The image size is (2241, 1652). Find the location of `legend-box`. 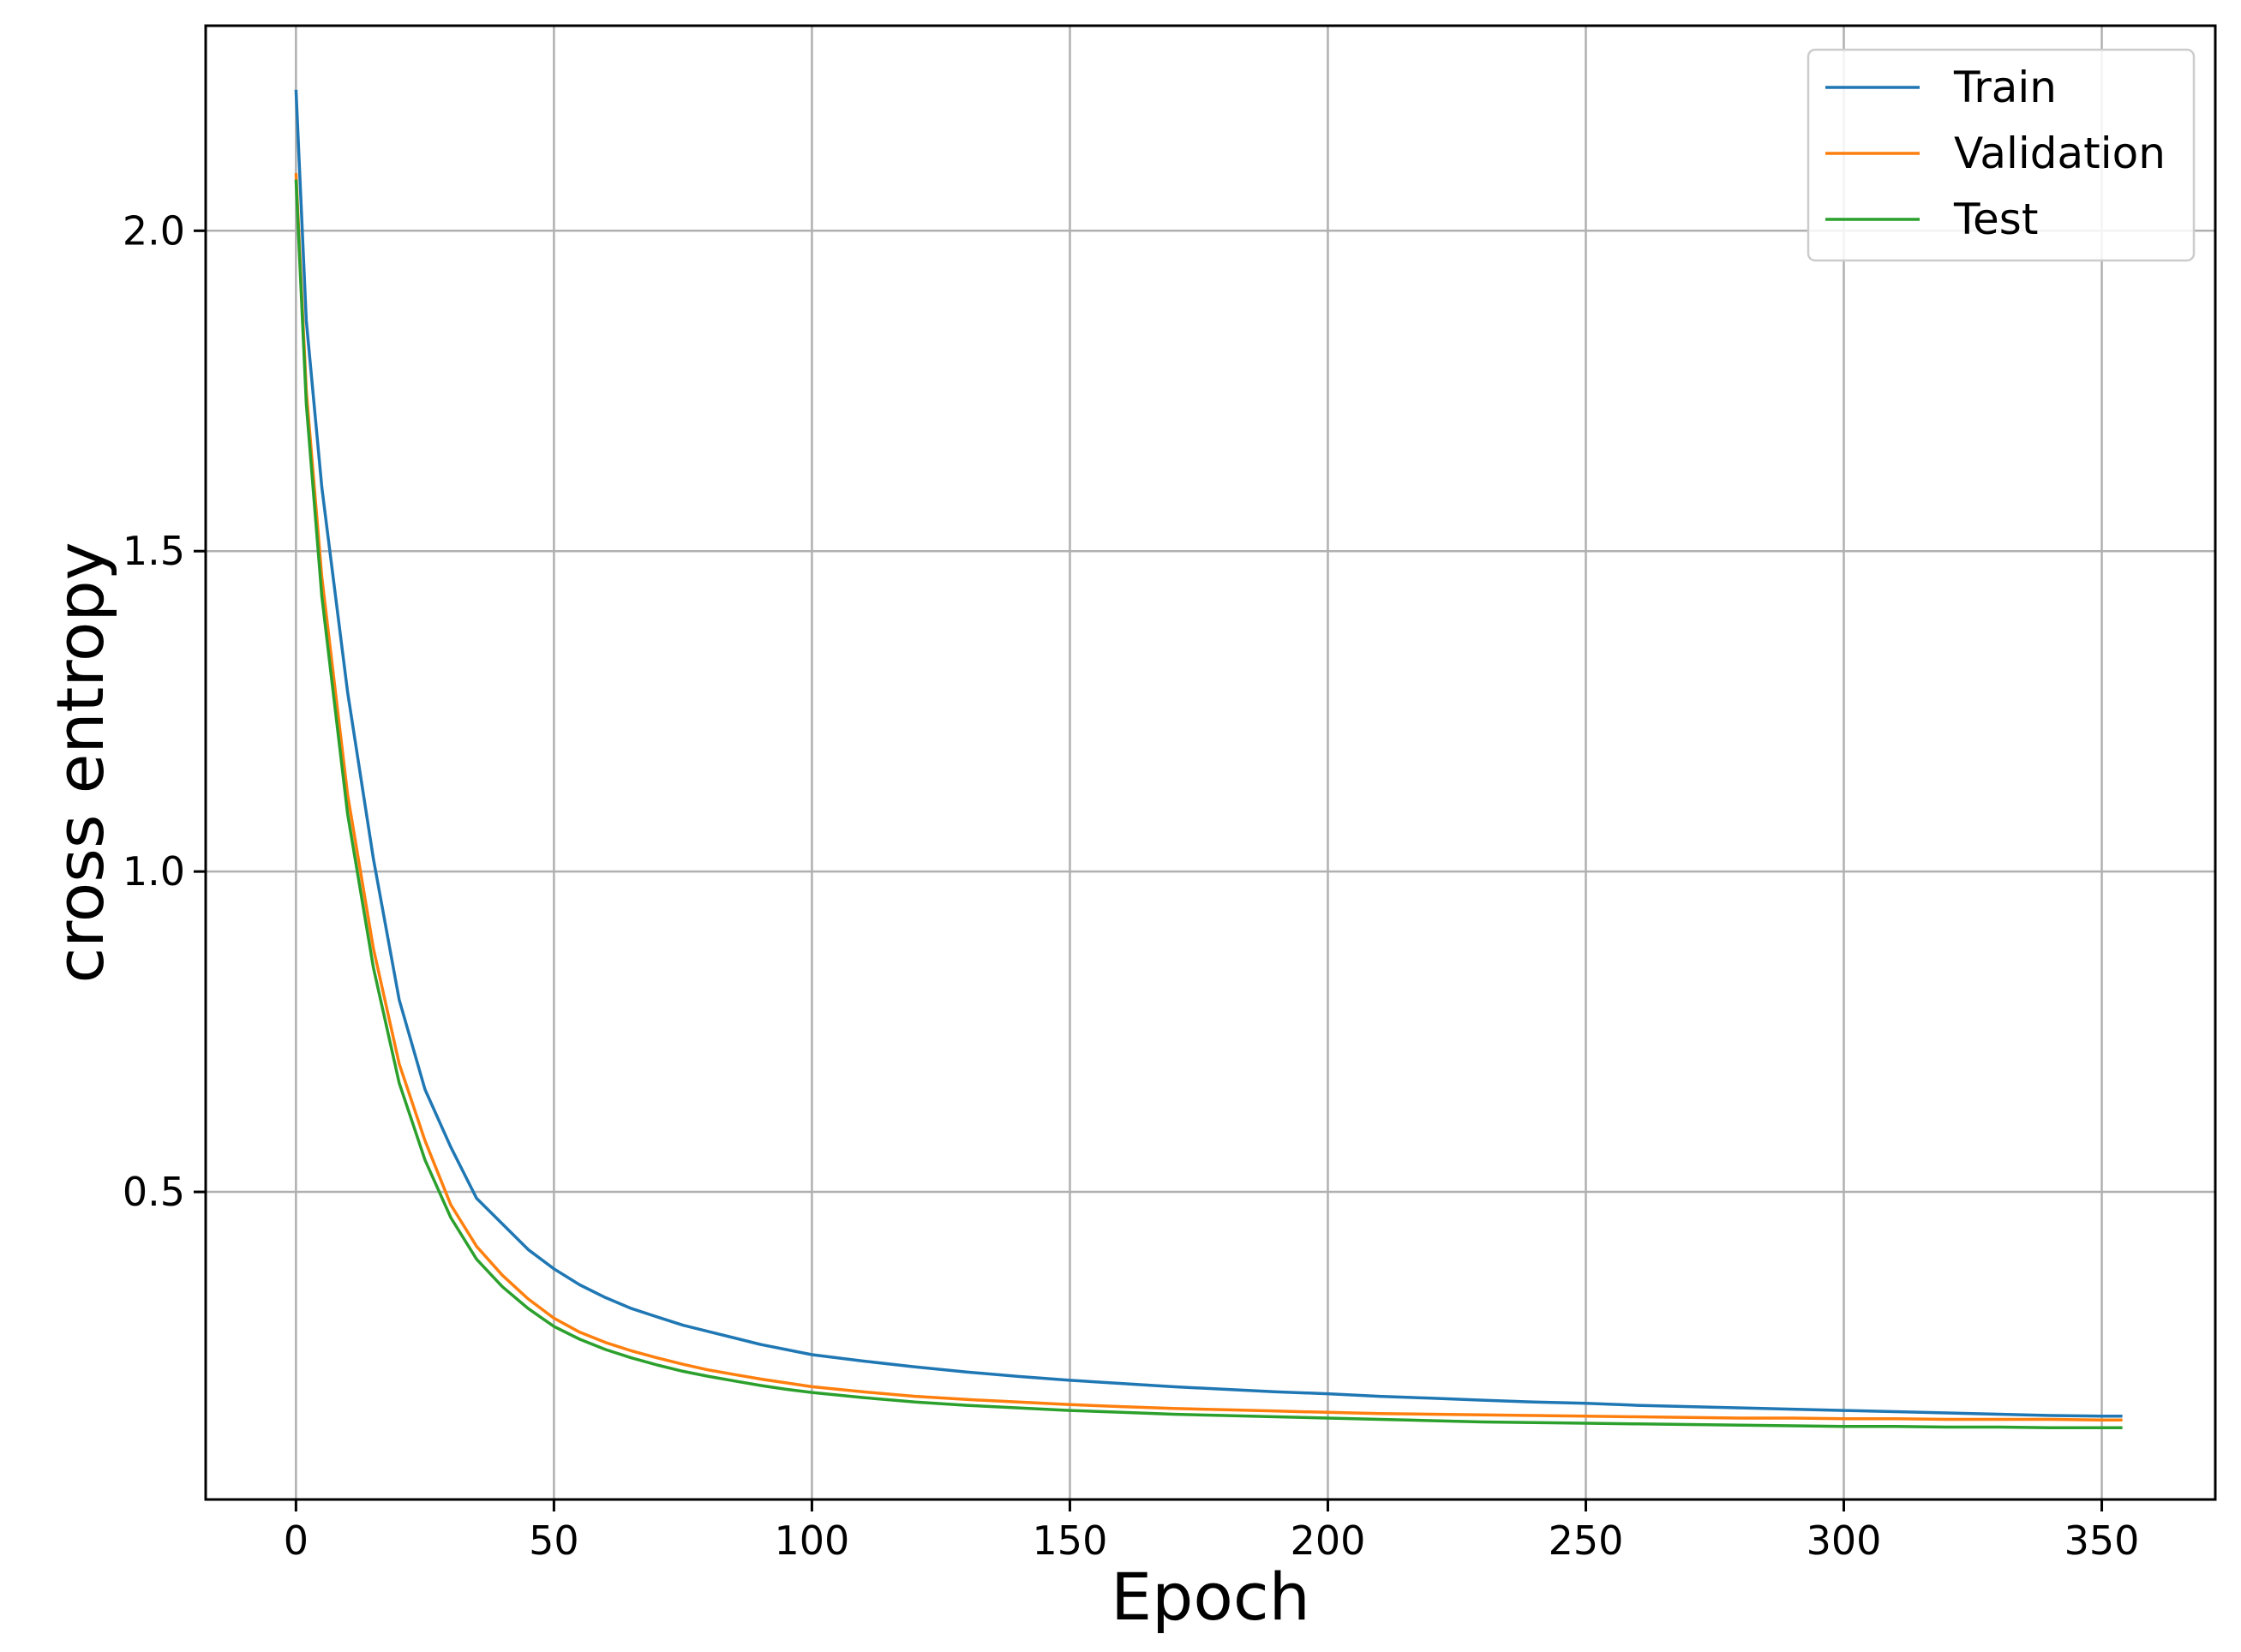

legend-box is located at coordinates (2001, 155).